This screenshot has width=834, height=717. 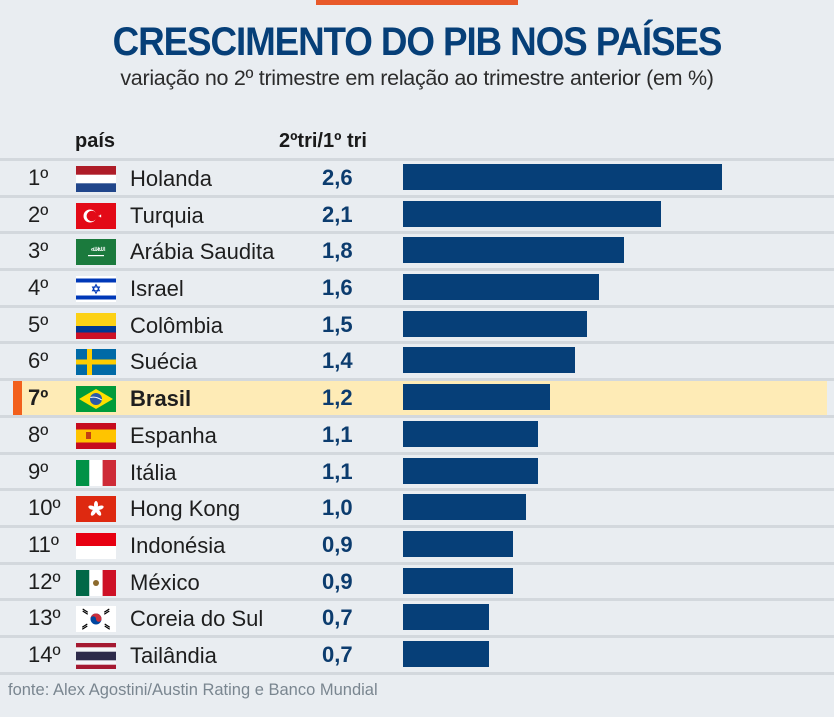 I want to click on bar-coreia-do-sul, so click(x=446, y=617).